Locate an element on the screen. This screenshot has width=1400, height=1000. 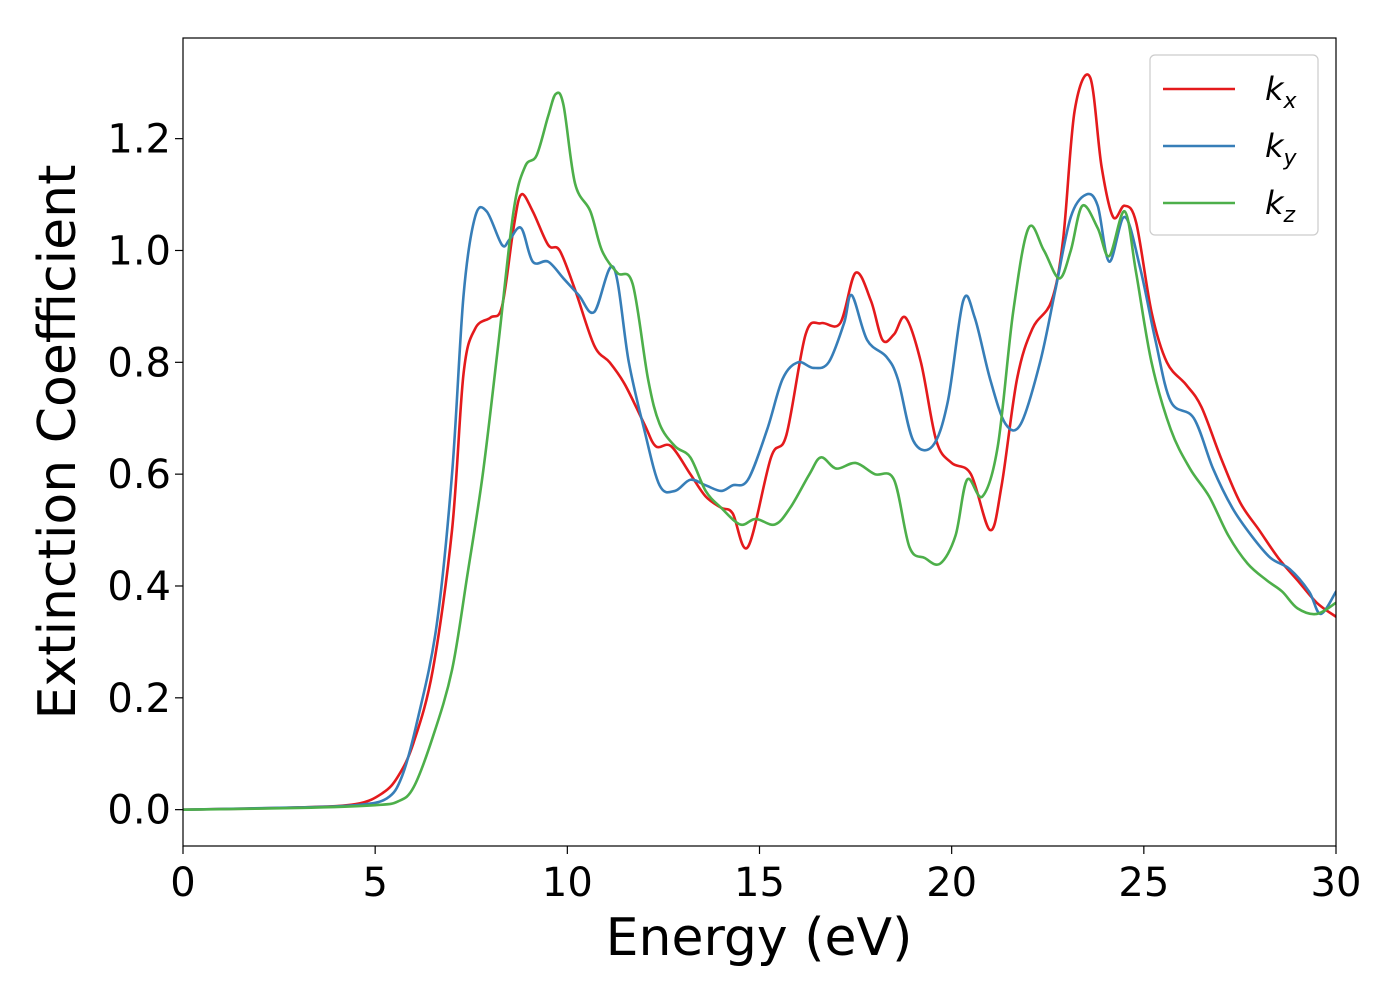
x-tick-label: 30 is located at coordinates (1336, 883).